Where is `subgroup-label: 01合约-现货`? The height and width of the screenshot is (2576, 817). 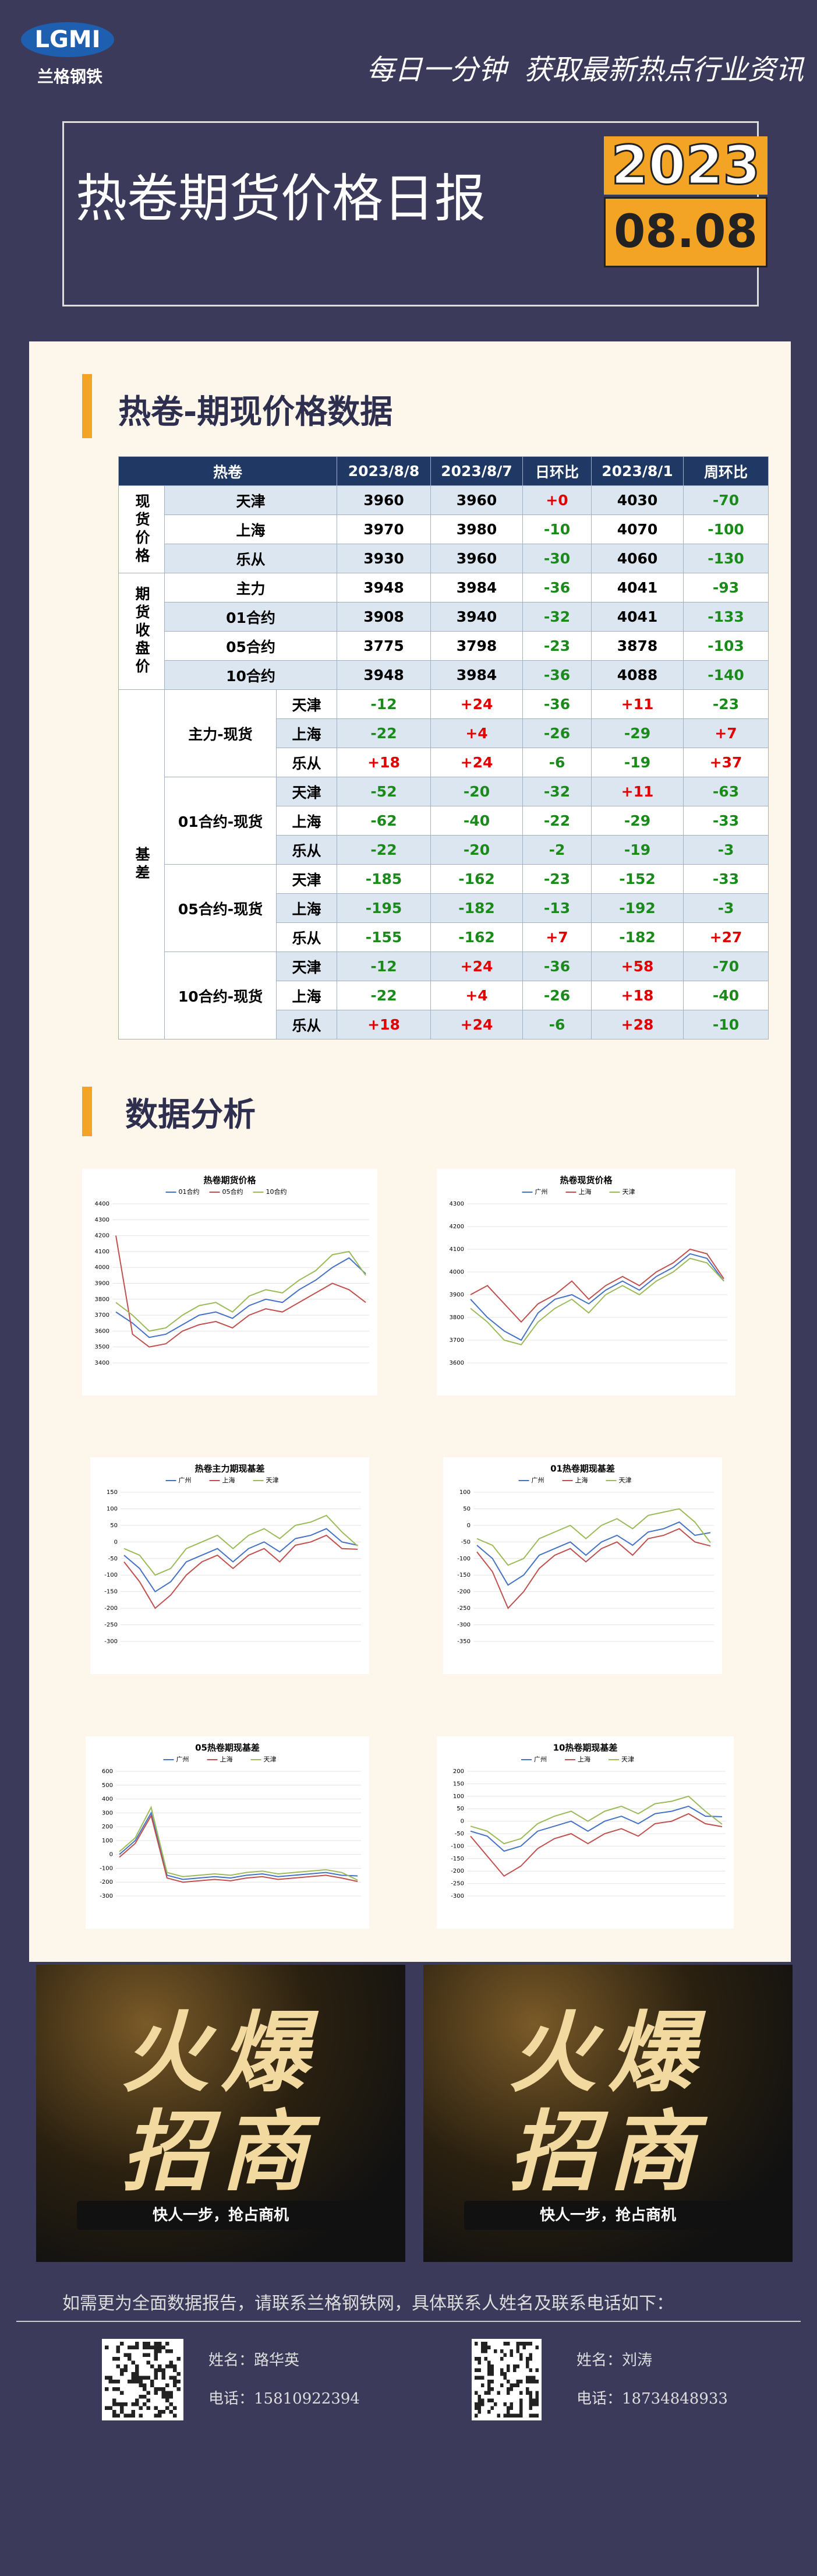
subgroup-label: 01合约-现货 is located at coordinates (220, 821).